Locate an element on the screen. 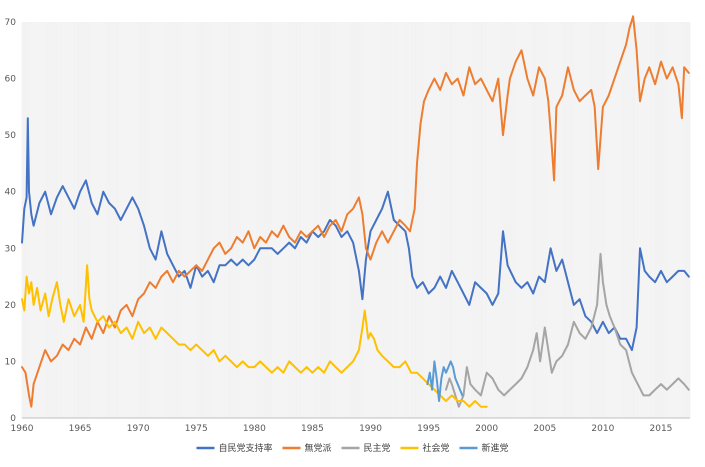  y-tick-label: 0 is located at coordinates (13, 419).